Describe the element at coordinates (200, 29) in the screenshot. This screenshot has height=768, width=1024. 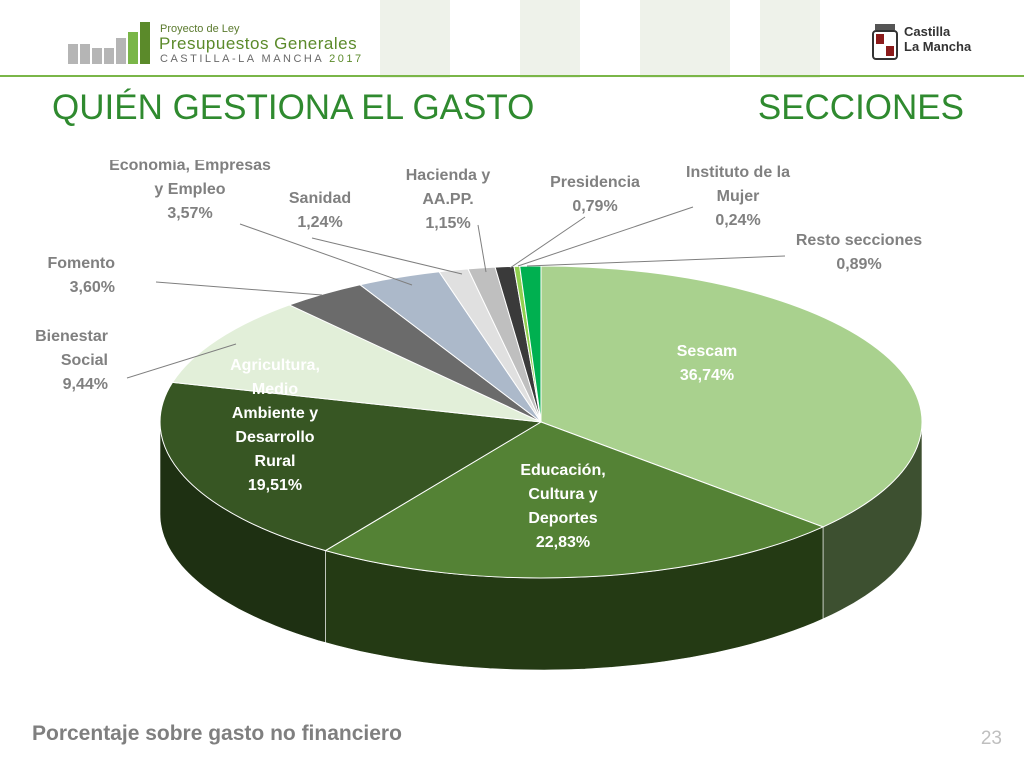
I see `project-label: Proyecto de Ley` at that location.